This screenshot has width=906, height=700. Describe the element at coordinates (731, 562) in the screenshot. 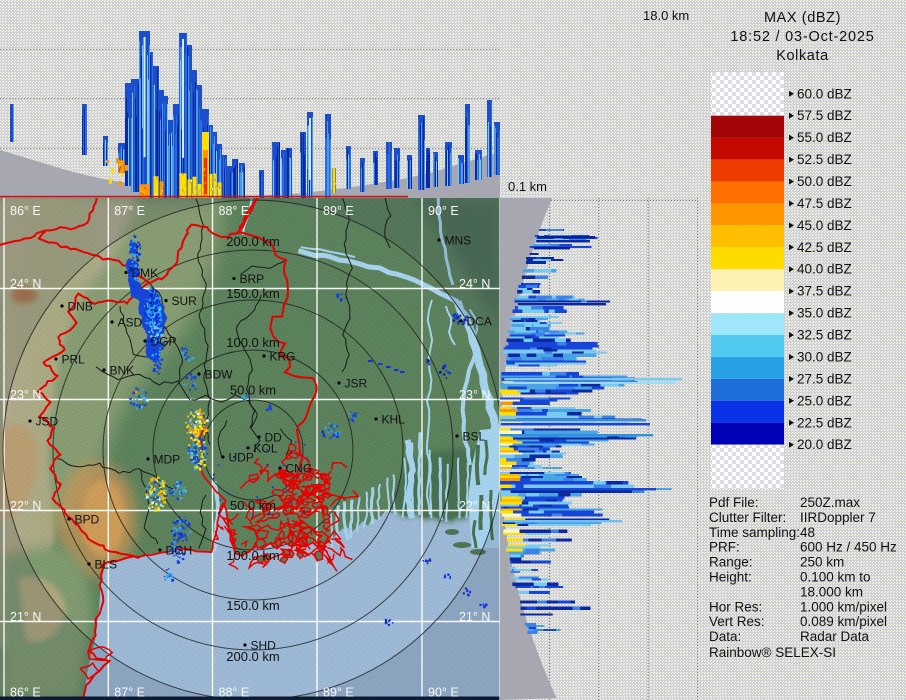

I see `svg-text: Range:` at that location.